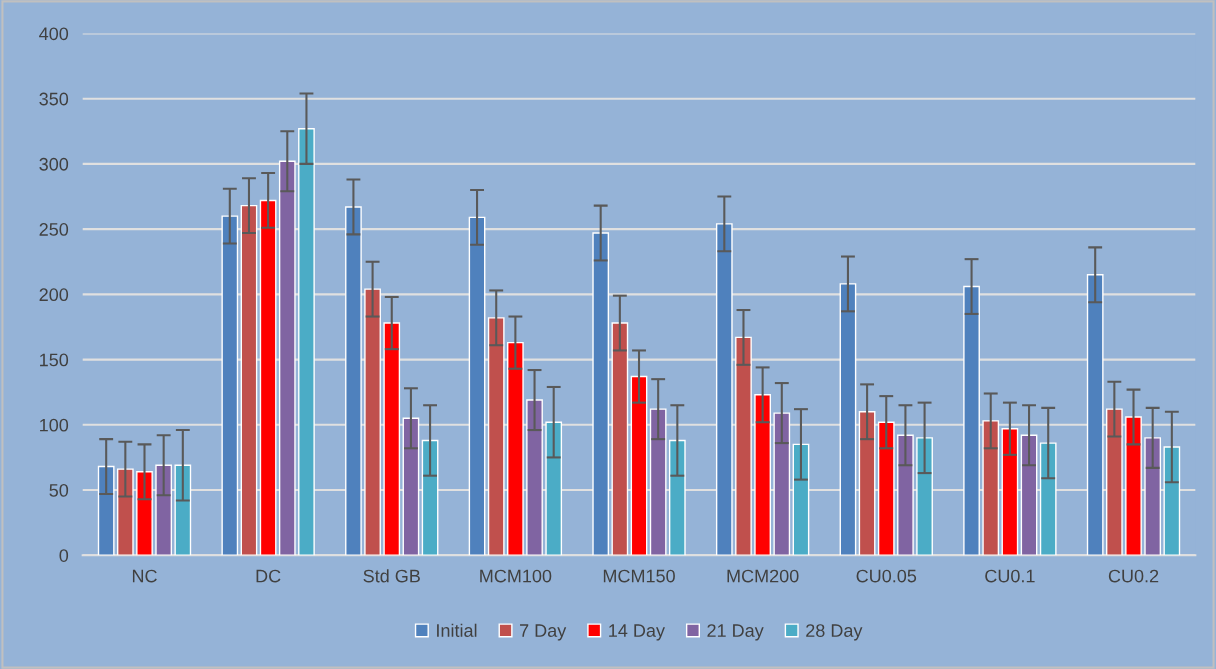 The width and height of the screenshot is (1216, 669). I want to click on y-tick-label: 0, so click(64, 555).